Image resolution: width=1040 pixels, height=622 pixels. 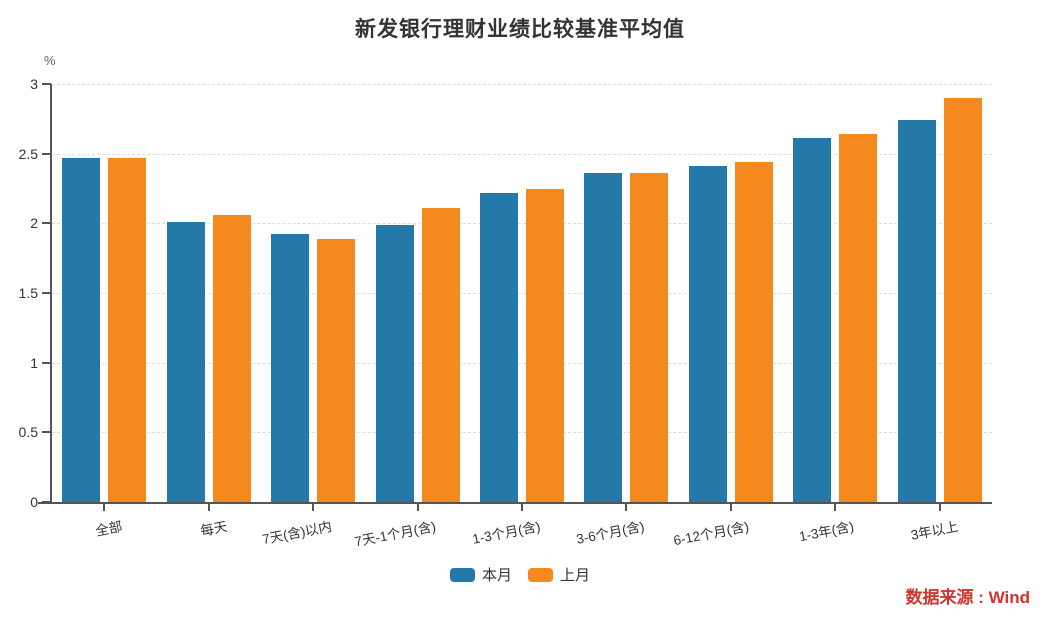 What do you see at coordinates (81, 329) in the screenshot?
I see `bar-本月-0` at bounding box center [81, 329].